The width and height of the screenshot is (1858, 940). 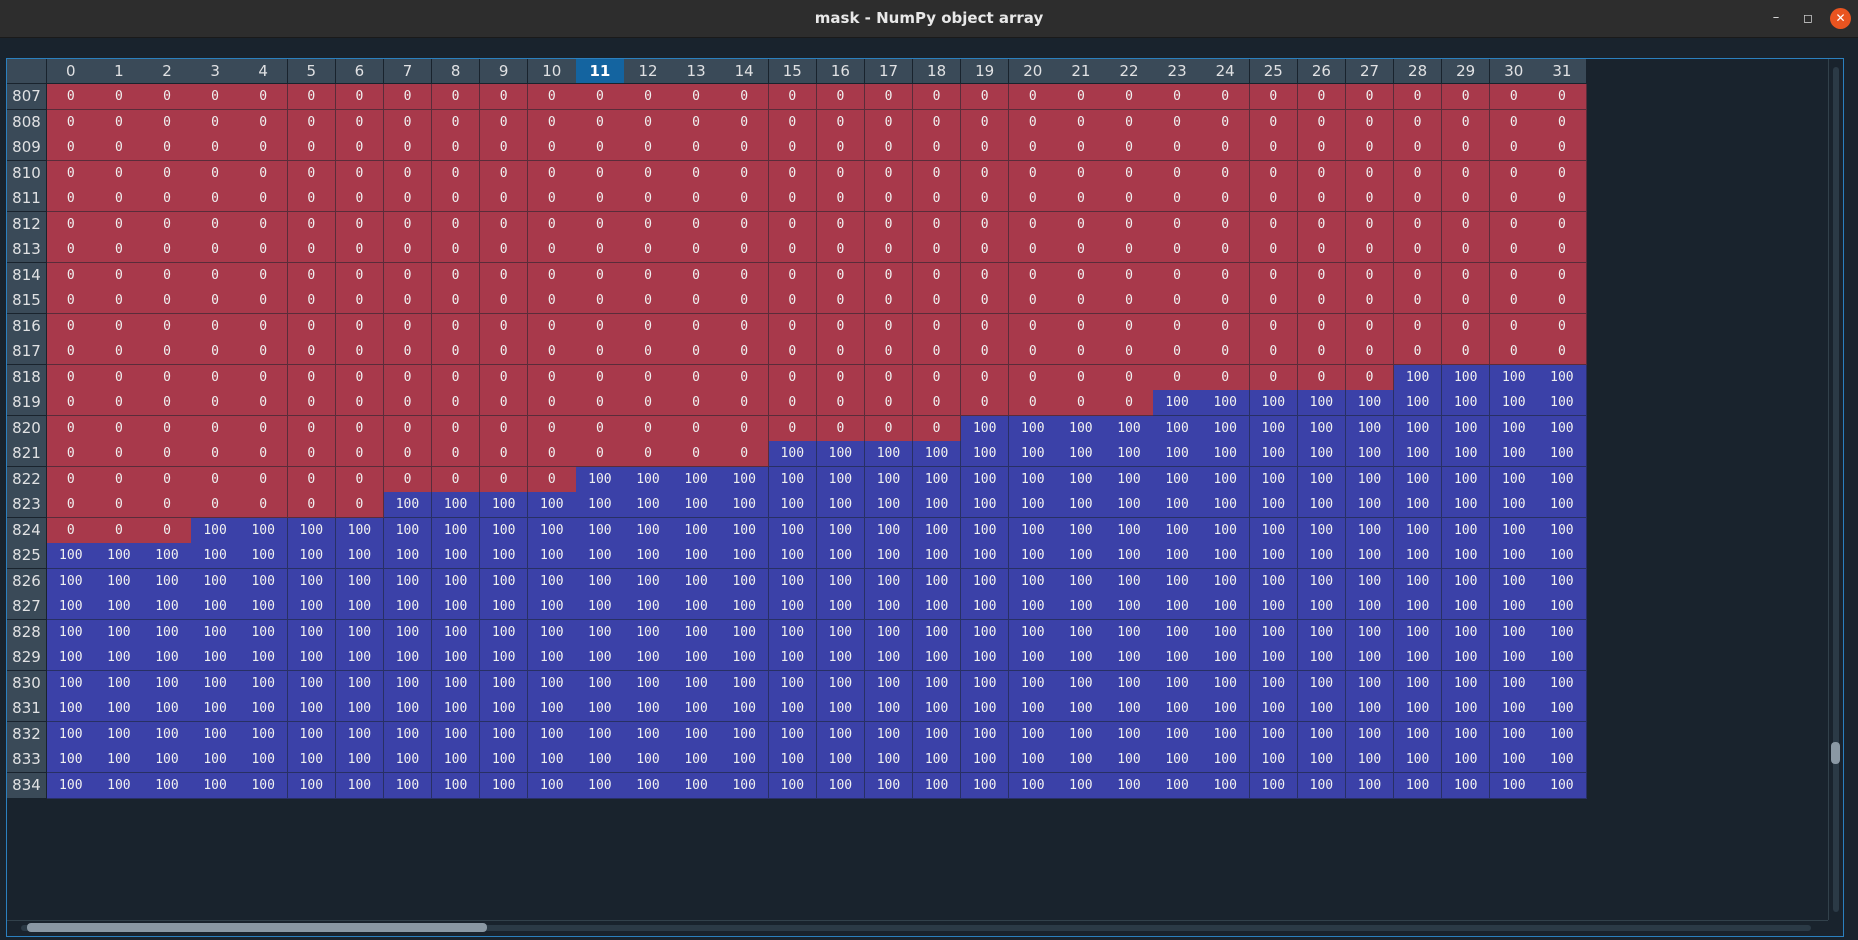 I want to click on column-header-7: 7, so click(x=408, y=71).